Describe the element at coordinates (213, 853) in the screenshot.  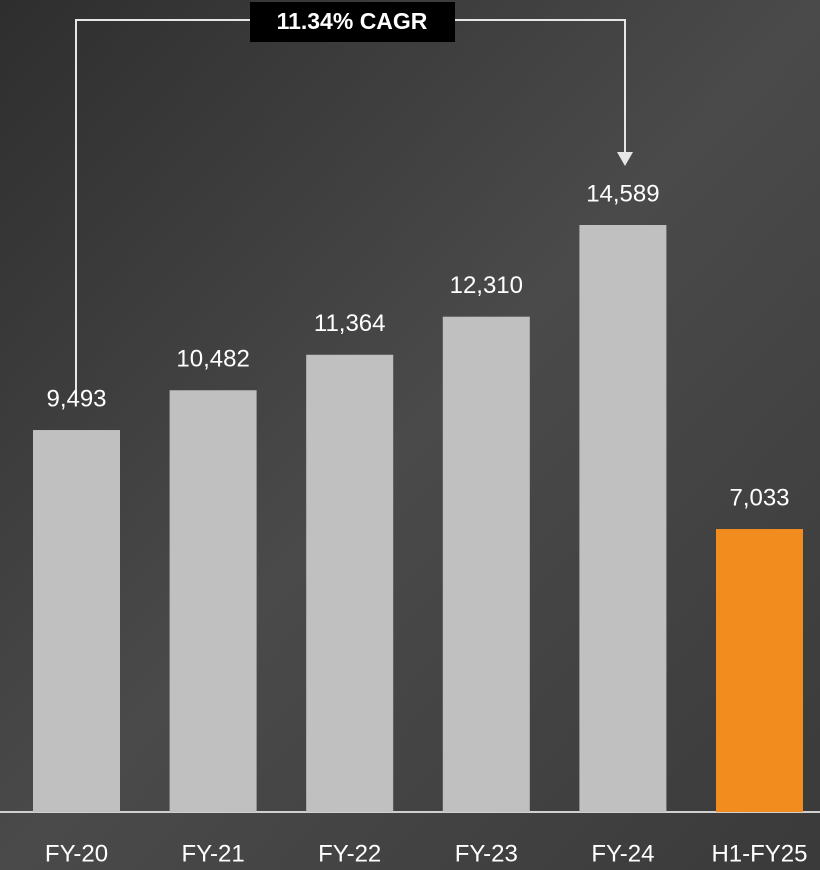
I see `x-tick-label: FY-21` at that location.